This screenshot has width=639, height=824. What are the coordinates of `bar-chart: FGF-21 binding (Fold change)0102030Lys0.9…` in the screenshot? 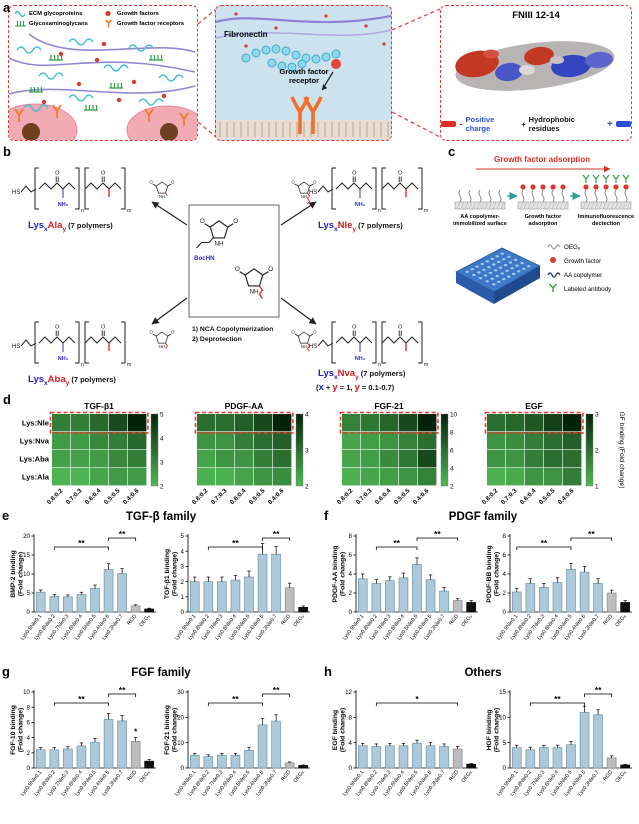 It's located at (237, 741).